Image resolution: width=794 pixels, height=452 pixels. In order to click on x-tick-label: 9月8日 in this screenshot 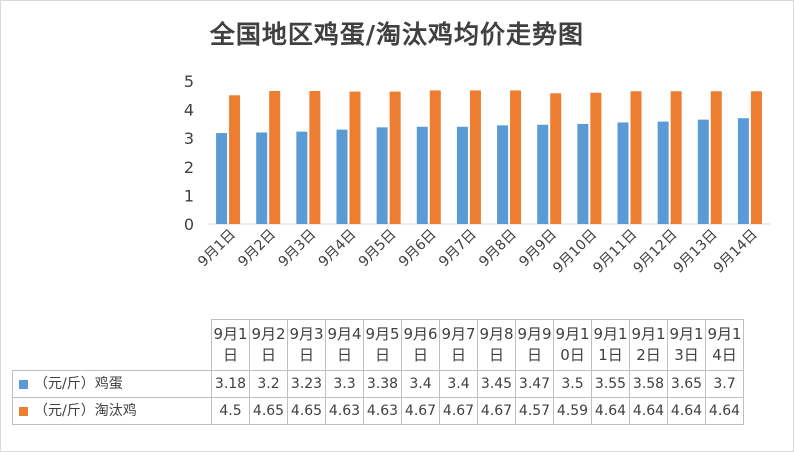, I will do `click(498, 249)`.